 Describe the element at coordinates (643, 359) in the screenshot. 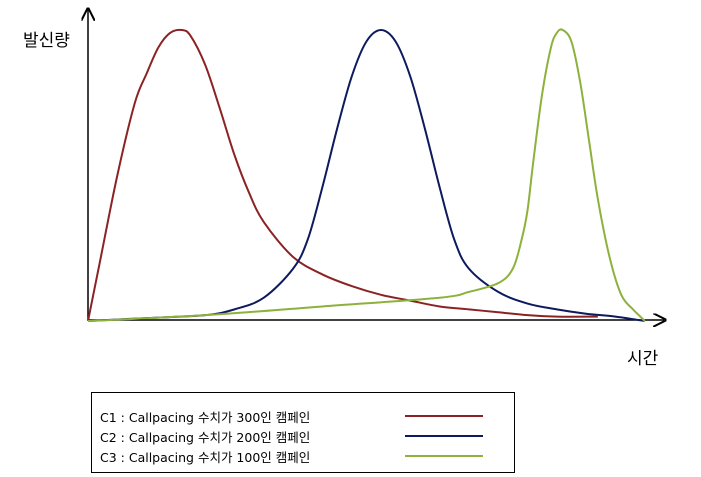

I see `x-axis-title: 시간` at that location.